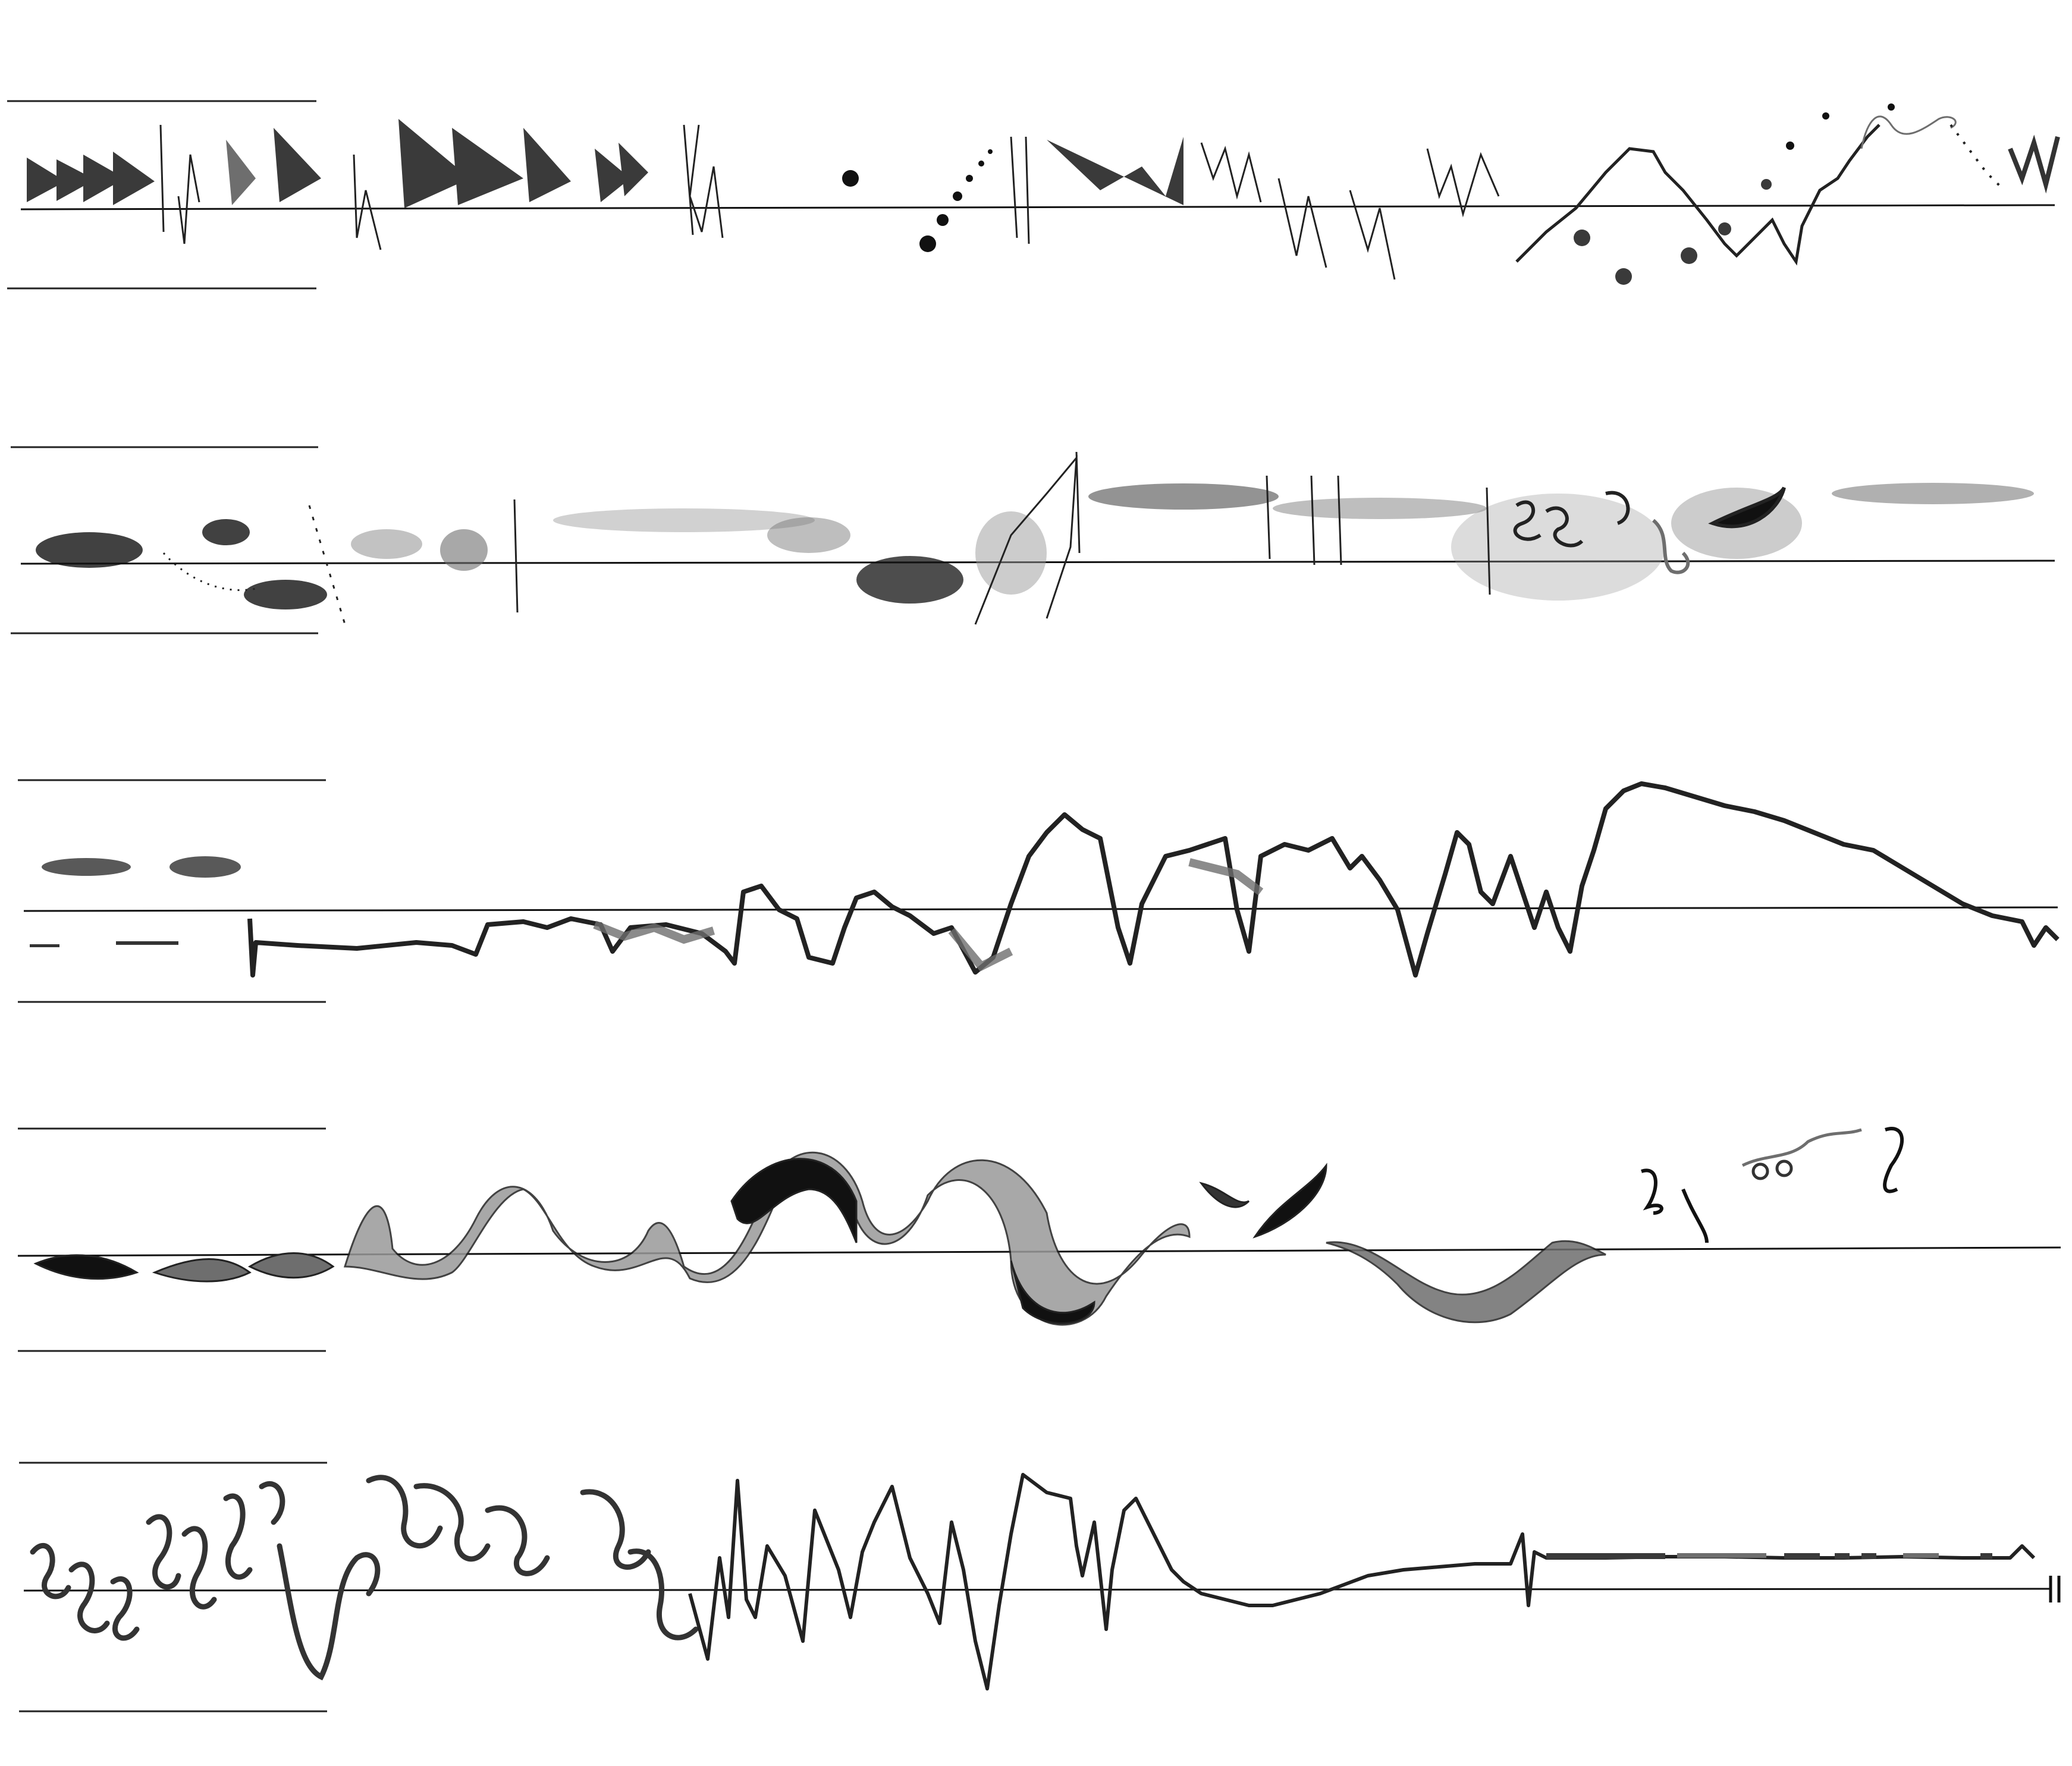  I want to click on stipple-clouds, so click(1035, 546).